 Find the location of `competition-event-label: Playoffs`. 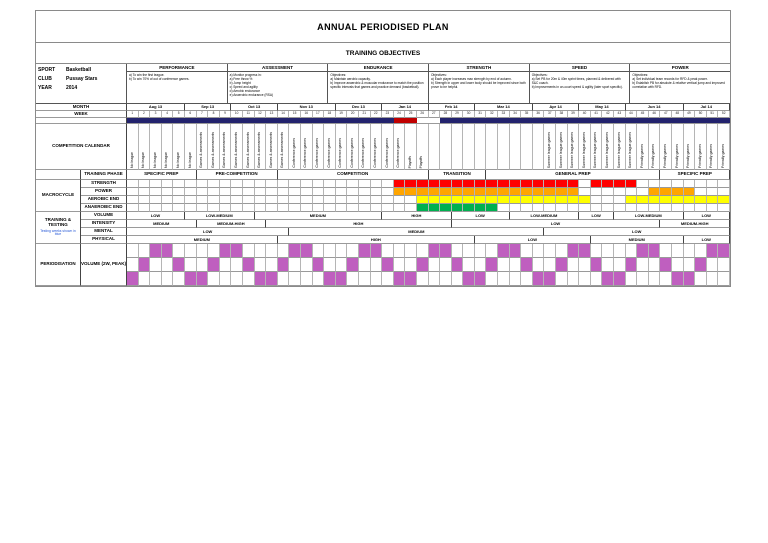

competition-event-label: Playoffs is located at coordinates (421, 161).